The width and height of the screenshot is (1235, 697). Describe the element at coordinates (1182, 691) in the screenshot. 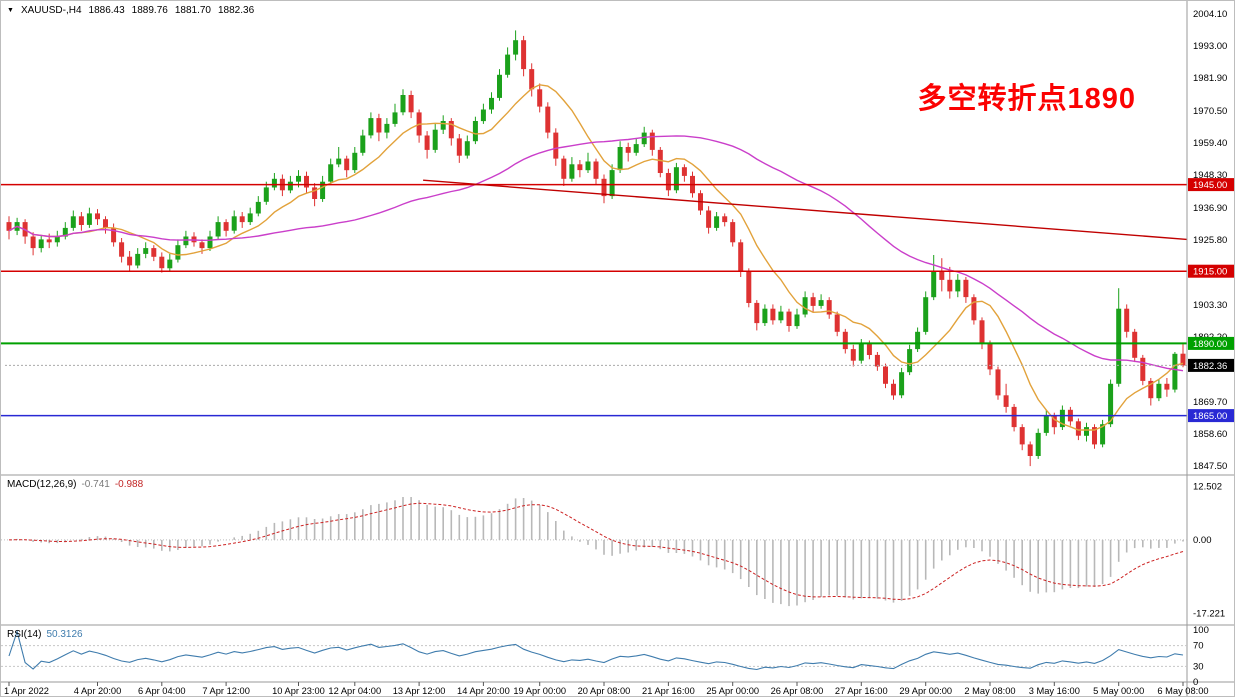

I see `time-tick-label: 6 May 08:00` at that location.